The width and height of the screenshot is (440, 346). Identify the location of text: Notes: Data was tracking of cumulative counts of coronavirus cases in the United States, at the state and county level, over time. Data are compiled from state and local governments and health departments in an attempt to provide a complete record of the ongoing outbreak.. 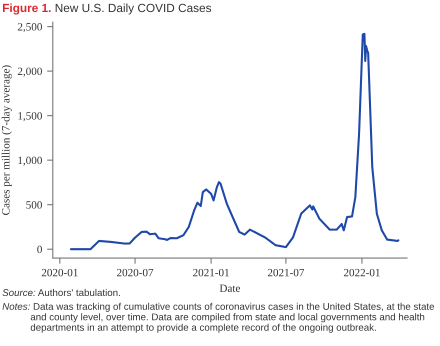
(218, 317).